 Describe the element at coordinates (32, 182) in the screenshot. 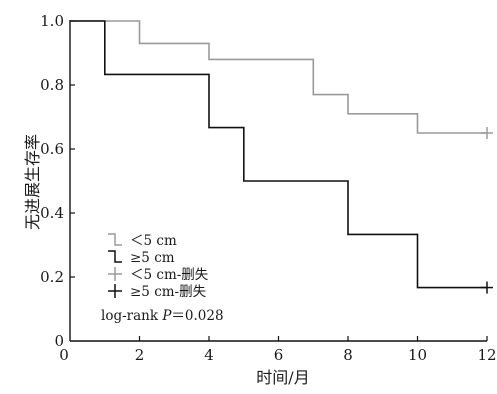

I see `y-axis-title: 无进展生存率` at that location.